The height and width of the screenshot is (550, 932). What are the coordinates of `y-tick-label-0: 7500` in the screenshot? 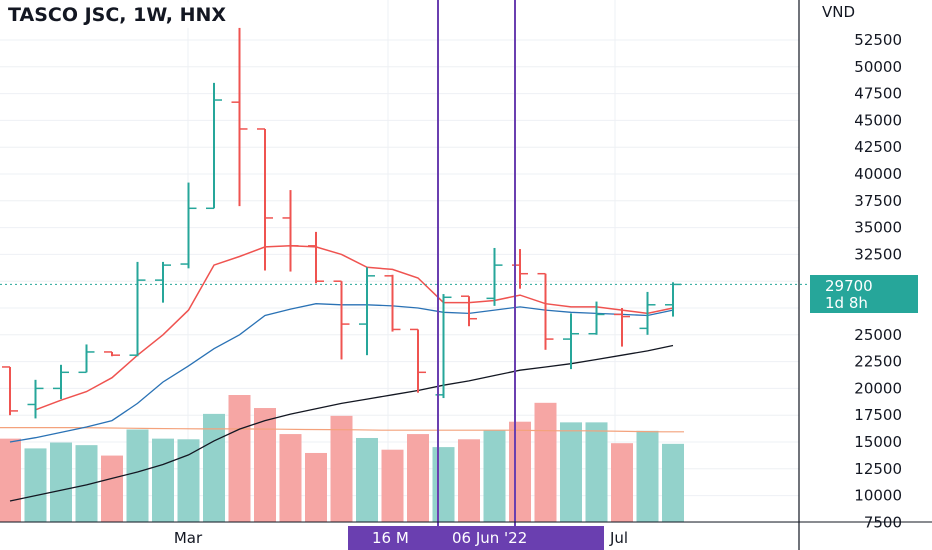 It's located at (883, 522).